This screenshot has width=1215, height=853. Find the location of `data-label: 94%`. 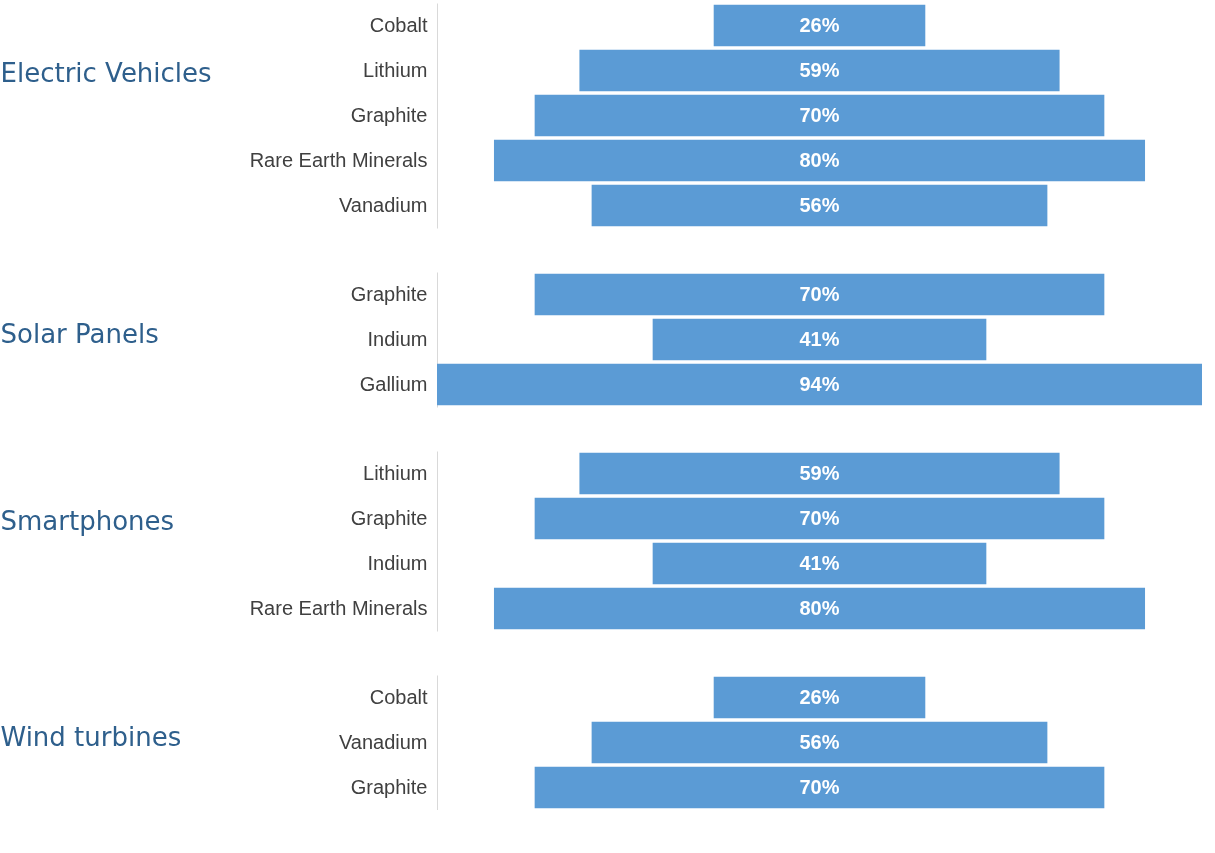

data-label: 94% is located at coordinates (819, 383).